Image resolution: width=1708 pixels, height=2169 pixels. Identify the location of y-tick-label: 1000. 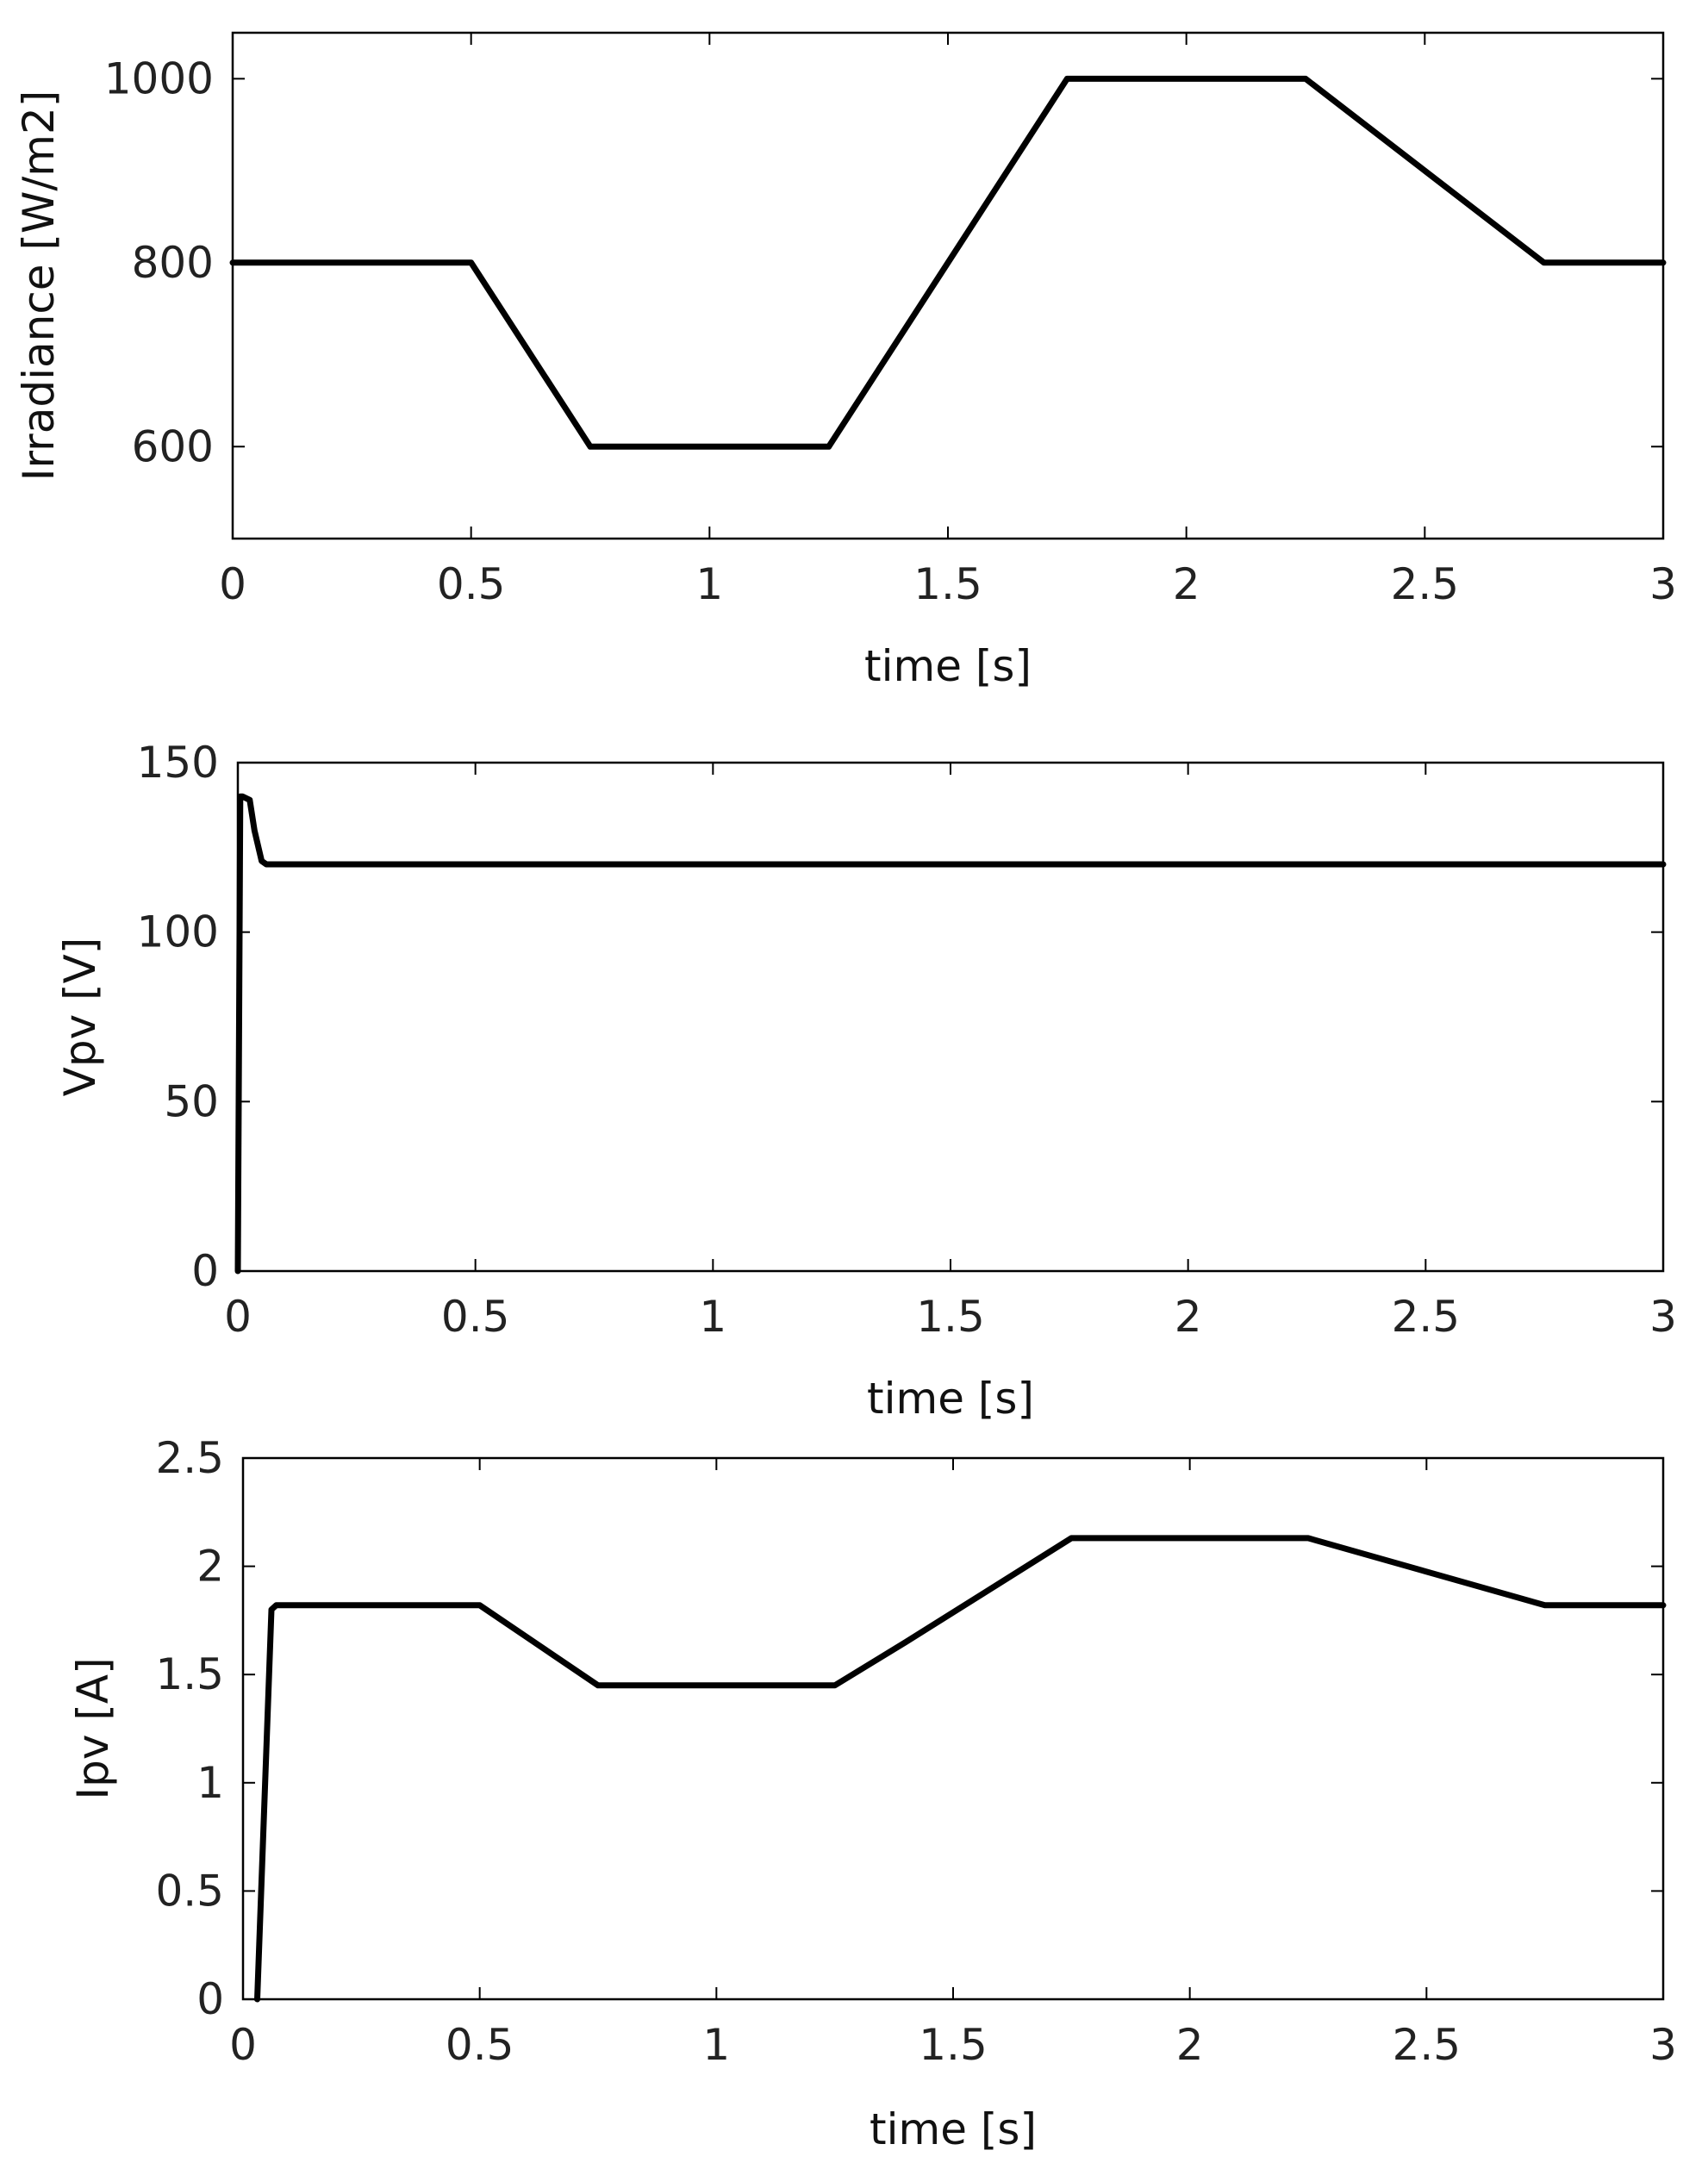
(159, 78).